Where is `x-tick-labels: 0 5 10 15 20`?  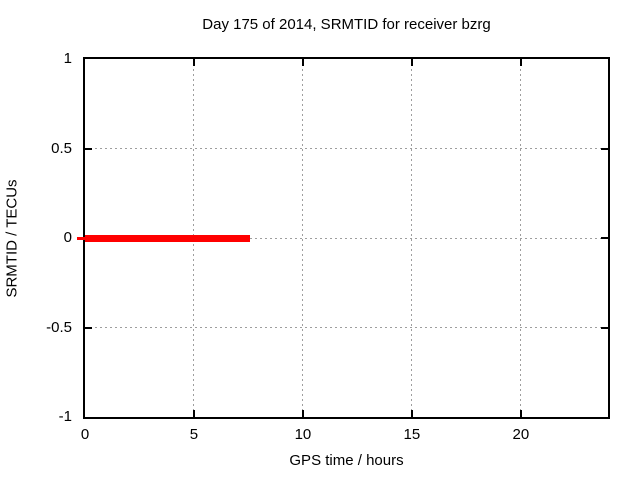
x-tick-labels: 0 5 10 15 20 is located at coordinates (345, 436).